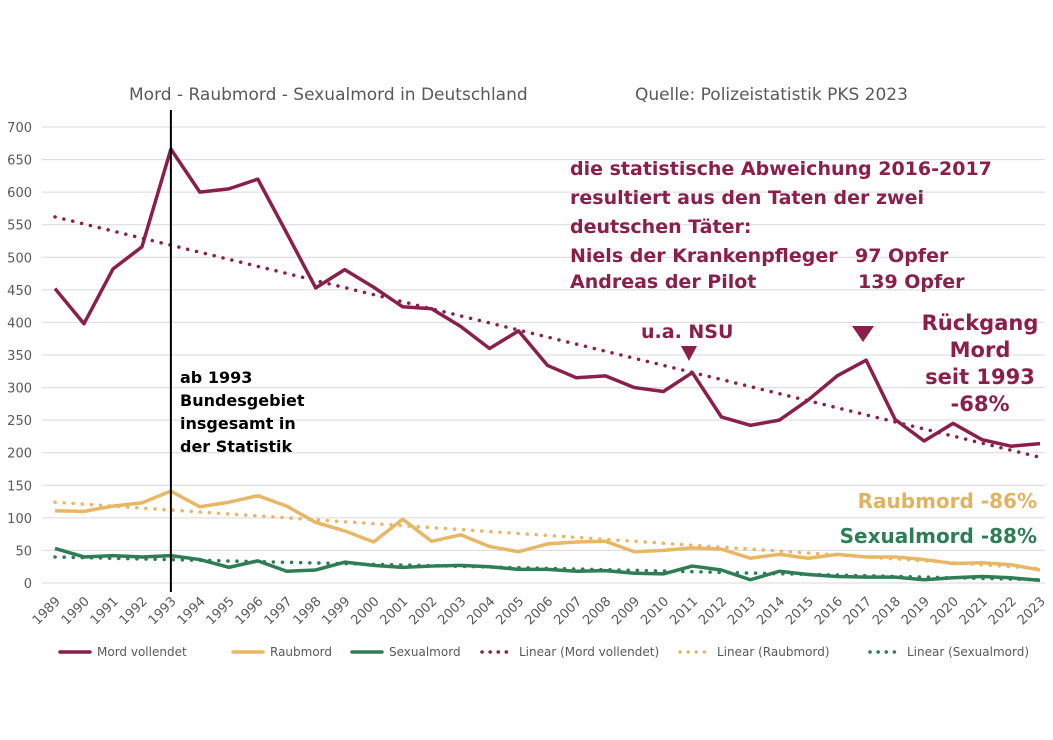 This screenshot has height=740, width=1053. Describe the element at coordinates (19, 291) in the screenshot. I see `y-tick-label: 450` at that location.